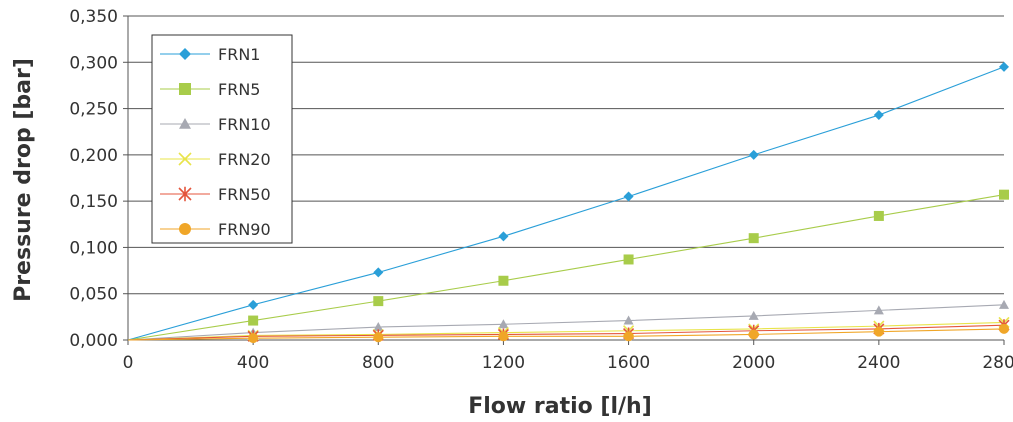 The height and width of the screenshot is (422, 1013). Describe the element at coordinates (253, 363) in the screenshot. I see `x-tick-label: 400` at that location.